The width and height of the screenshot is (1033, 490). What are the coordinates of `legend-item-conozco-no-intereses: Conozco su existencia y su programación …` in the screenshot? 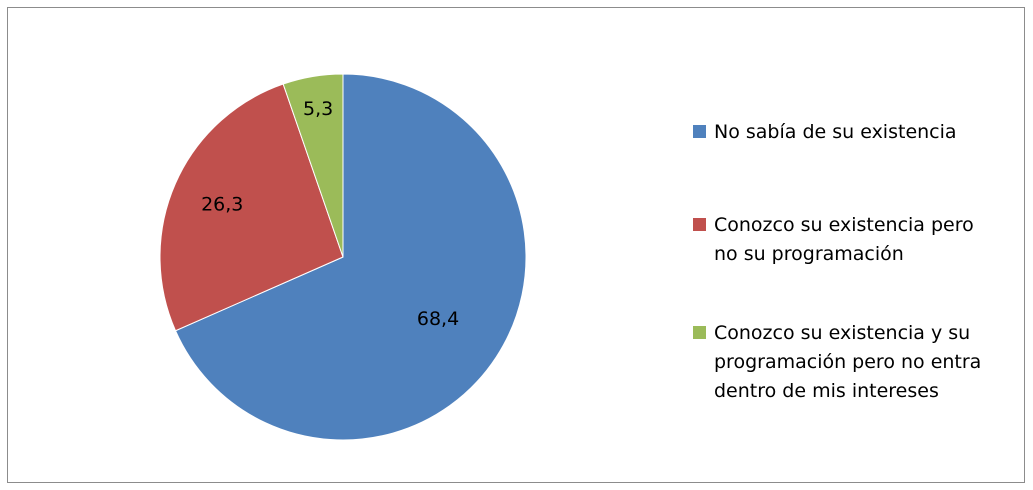 It's located at (853, 362).